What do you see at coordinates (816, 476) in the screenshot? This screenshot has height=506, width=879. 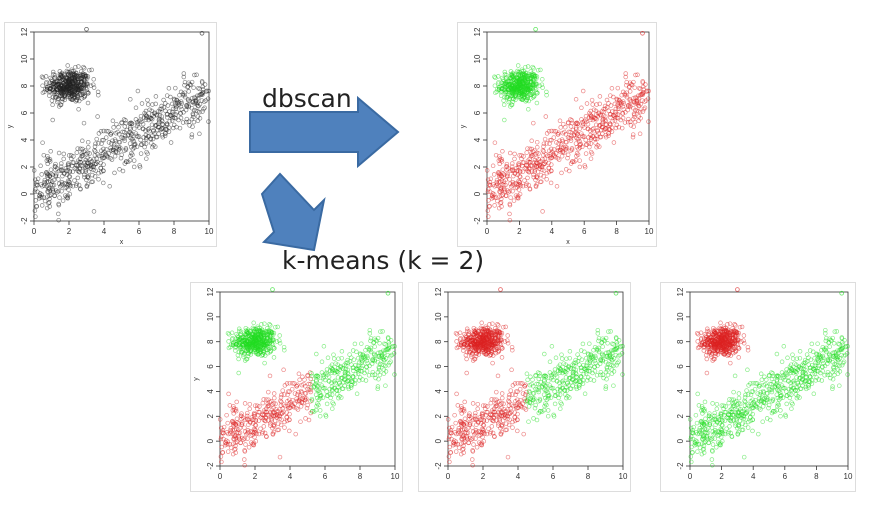 I see `x-tick-label: 8` at bounding box center [816, 476].